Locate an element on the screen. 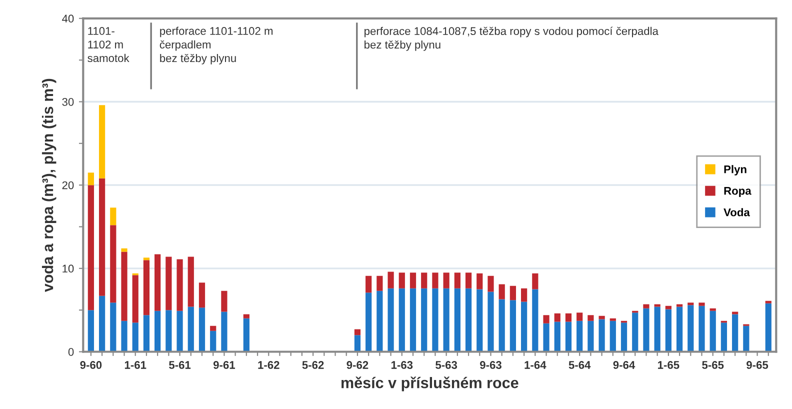 The height and width of the screenshot is (409, 792). annotation: 1101- 1102 m samotok is located at coordinates (109, 44).